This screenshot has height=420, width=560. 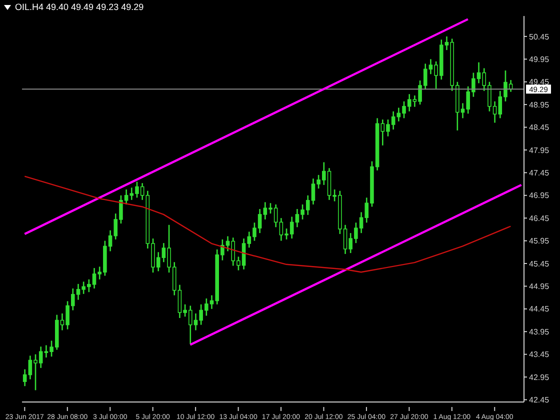 I want to click on y-tick-label: 44.95, so click(x=539, y=287).